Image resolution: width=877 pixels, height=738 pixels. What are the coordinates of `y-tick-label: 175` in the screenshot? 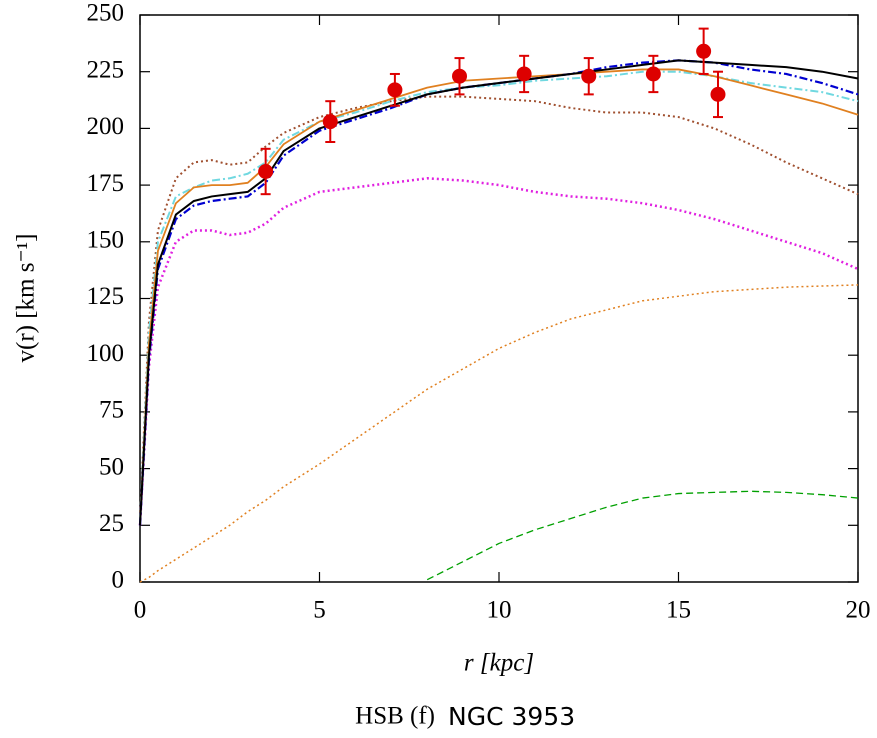 It's located at (106, 183).